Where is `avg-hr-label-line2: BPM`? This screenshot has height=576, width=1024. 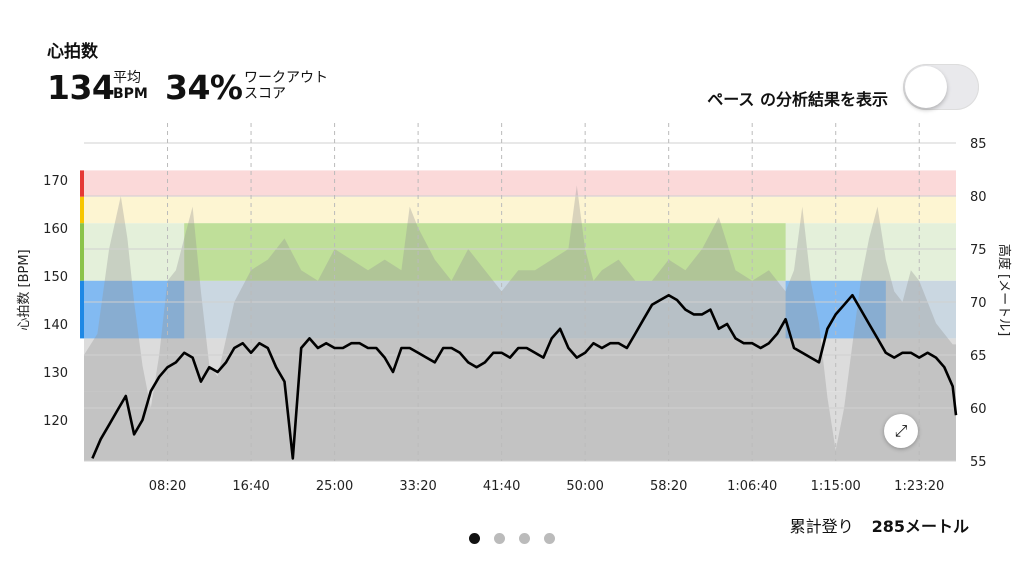 avg-hr-label-line2: BPM is located at coordinates (130, 94).